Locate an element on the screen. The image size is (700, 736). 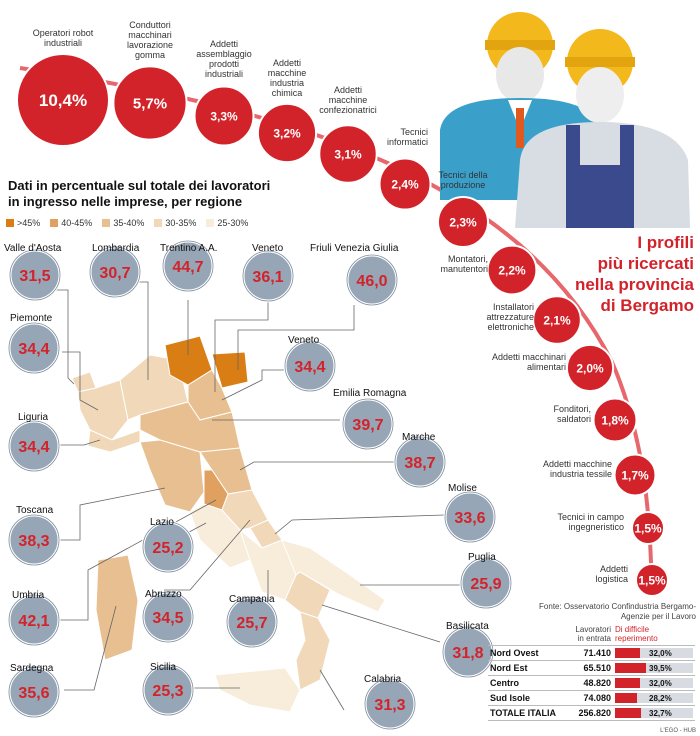
region-bubble: 25,2 Lazio is located at coordinates (168, 545).